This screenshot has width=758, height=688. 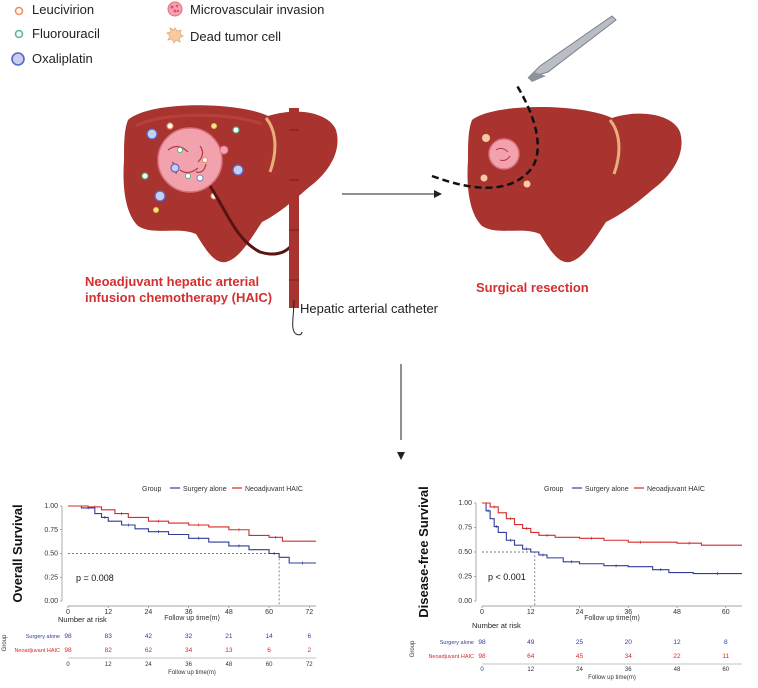 What do you see at coordinates (66, 33) in the screenshot?
I see `legend-label-fluorouracil: Fluorouracil` at bounding box center [66, 33].